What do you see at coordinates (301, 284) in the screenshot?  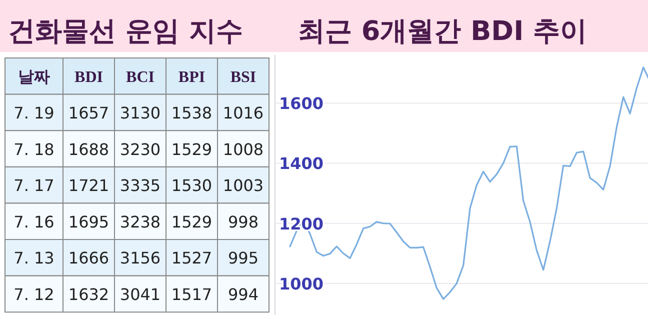 I see `y-tick-label: 1000` at bounding box center [301, 284].